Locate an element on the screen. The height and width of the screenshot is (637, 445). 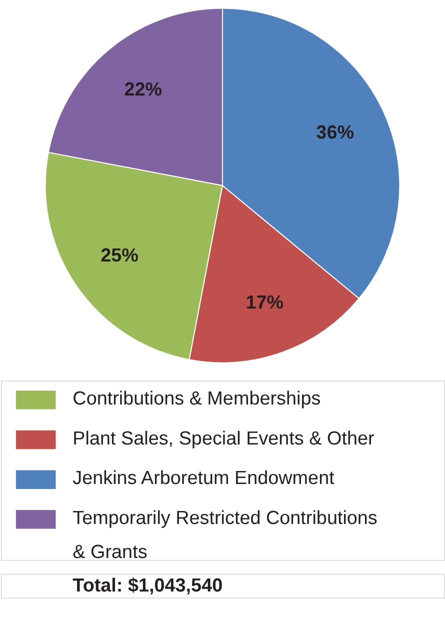
text: Total: $1,043,540 is located at coordinates (147, 586).